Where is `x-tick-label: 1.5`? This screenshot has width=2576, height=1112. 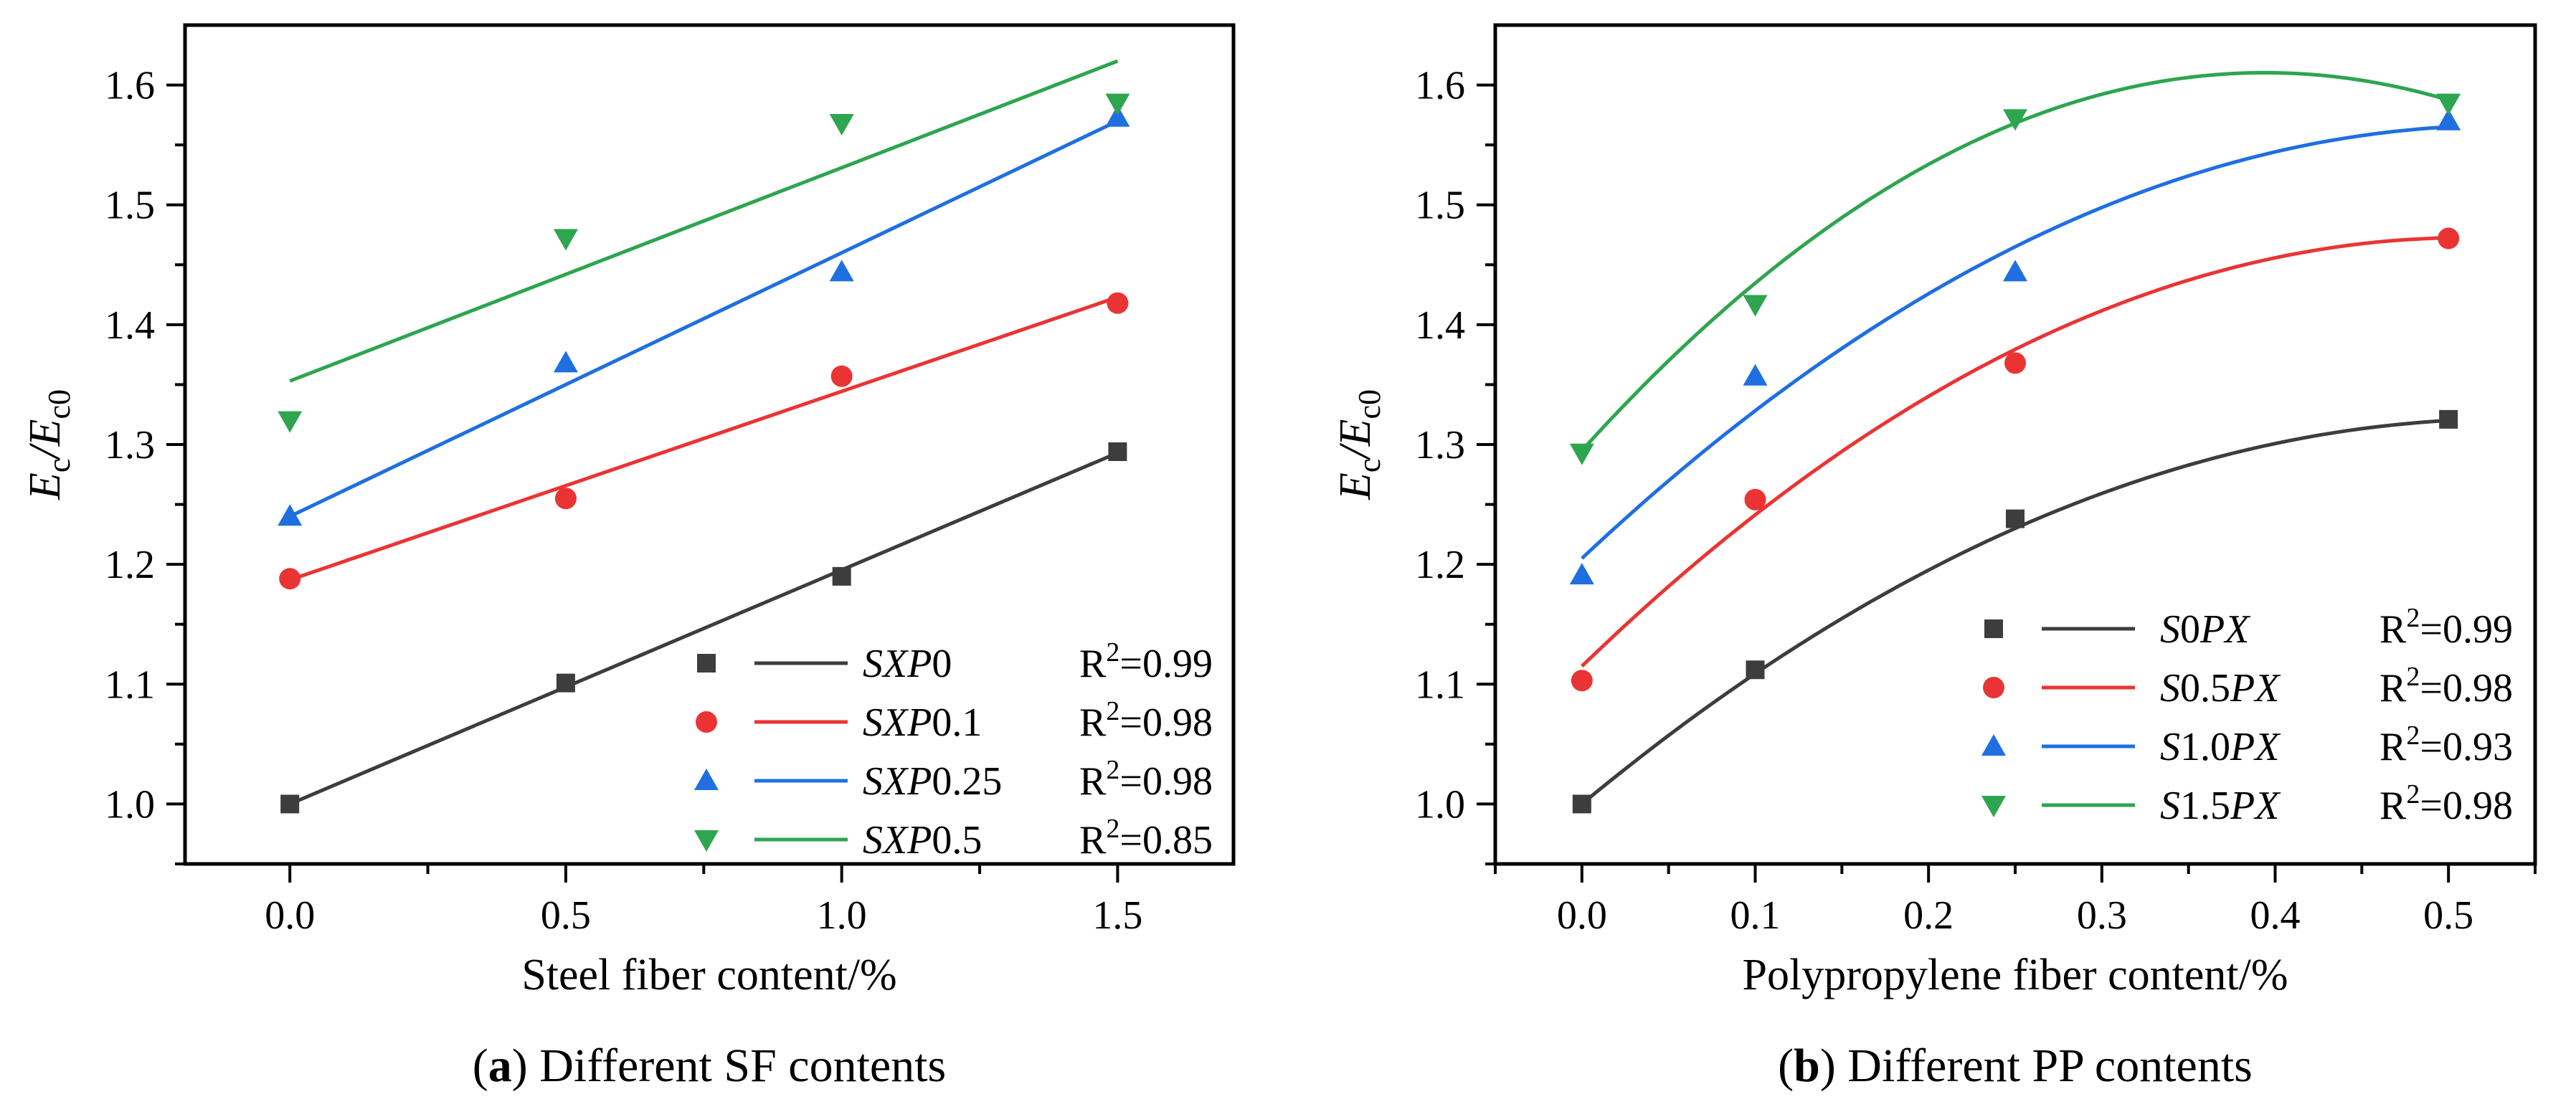
x-tick-label: 1.5 is located at coordinates (1117, 916).